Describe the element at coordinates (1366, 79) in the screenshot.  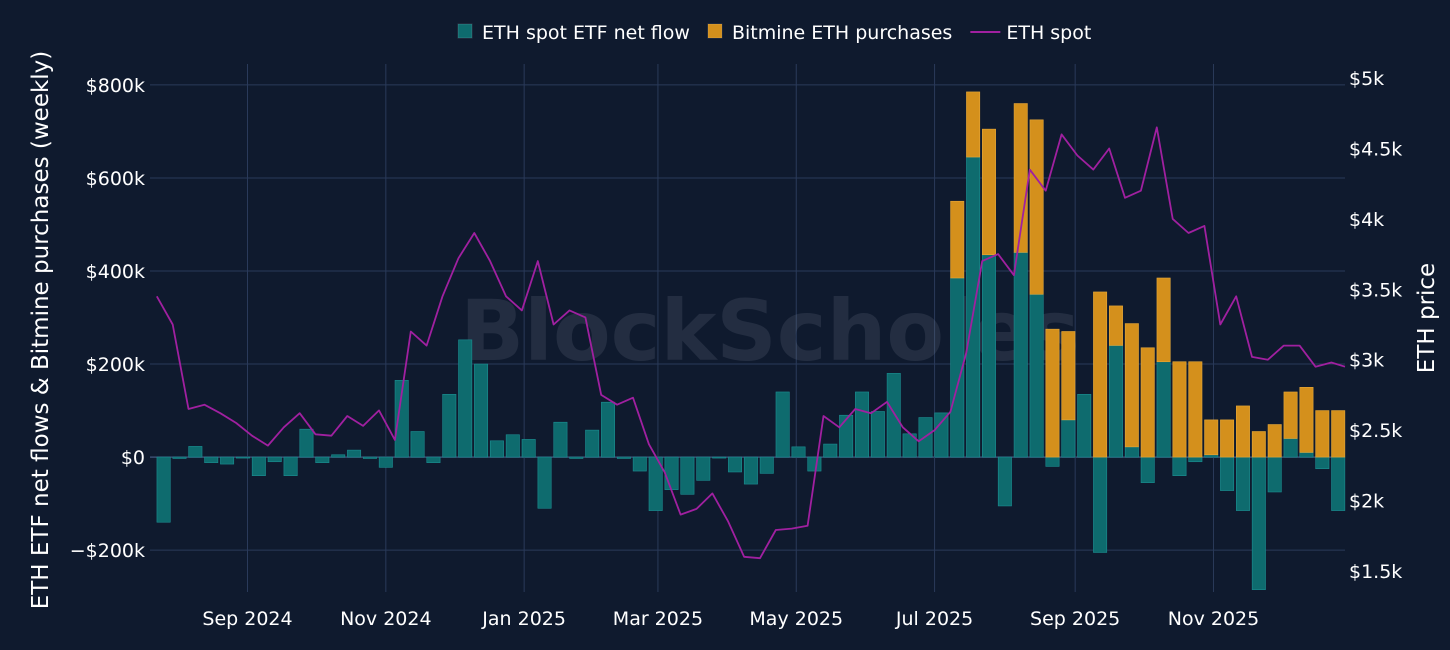
I see `right-tick-label: $5k` at that location.